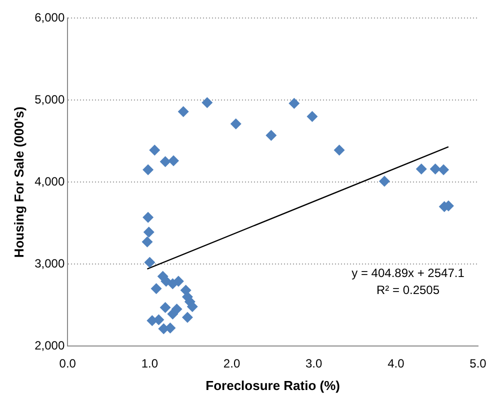 The image size is (502, 406). What do you see at coordinates (408, 273) in the screenshot?
I see `annotation: y = 404.89x + 2547.1` at bounding box center [408, 273].